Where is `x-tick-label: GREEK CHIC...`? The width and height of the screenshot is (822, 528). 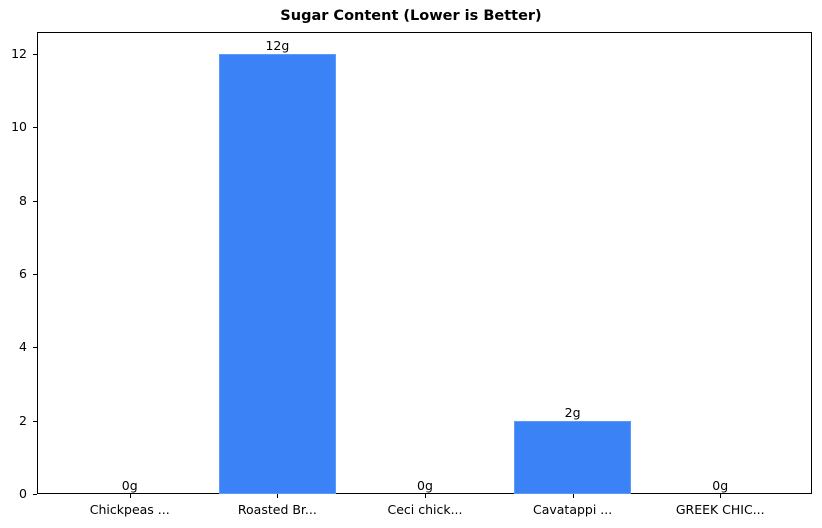
x-tick-label: GREEK CHIC... is located at coordinates (720, 509).